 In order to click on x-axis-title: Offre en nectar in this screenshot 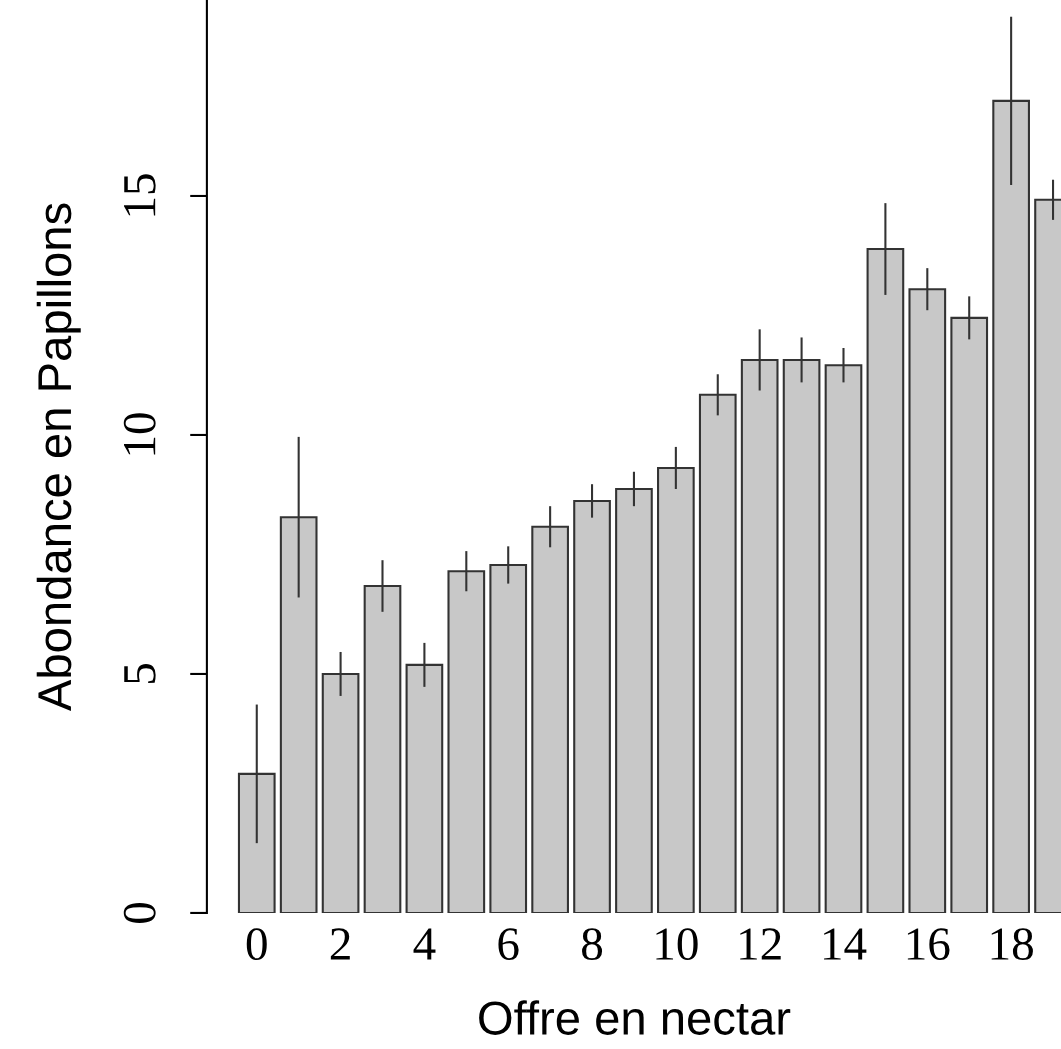, I will do `click(635, 1017)`.